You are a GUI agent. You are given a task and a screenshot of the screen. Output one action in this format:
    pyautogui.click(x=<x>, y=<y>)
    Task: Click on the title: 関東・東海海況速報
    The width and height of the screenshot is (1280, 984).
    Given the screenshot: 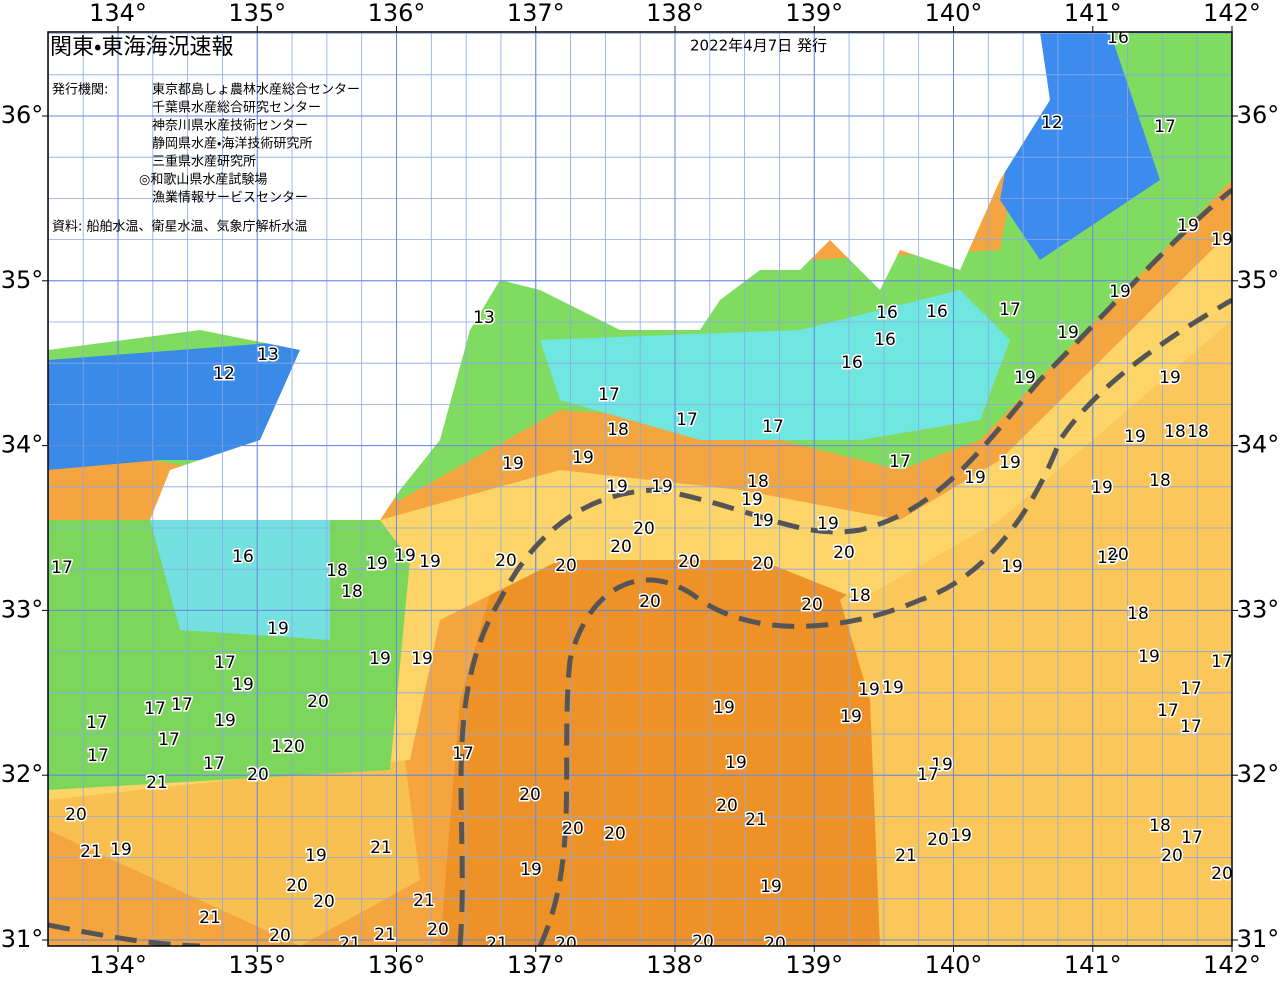 What is the action you would take?
    pyautogui.click(x=141, y=47)
    